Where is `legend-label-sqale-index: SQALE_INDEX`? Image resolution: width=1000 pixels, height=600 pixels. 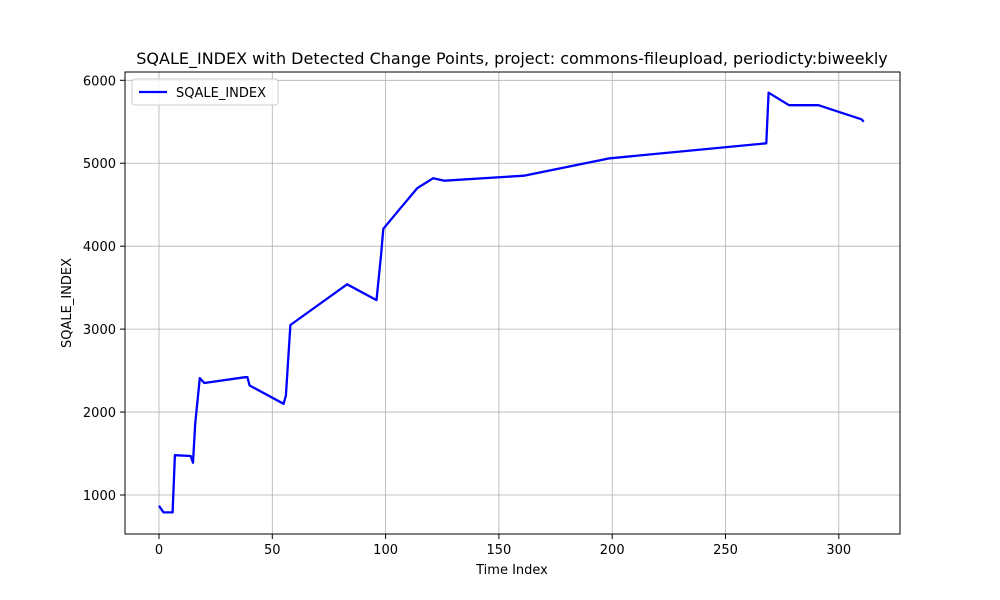 legend-label-sqale-index: SQALE_INDEX is located at coordinates (221, 93).